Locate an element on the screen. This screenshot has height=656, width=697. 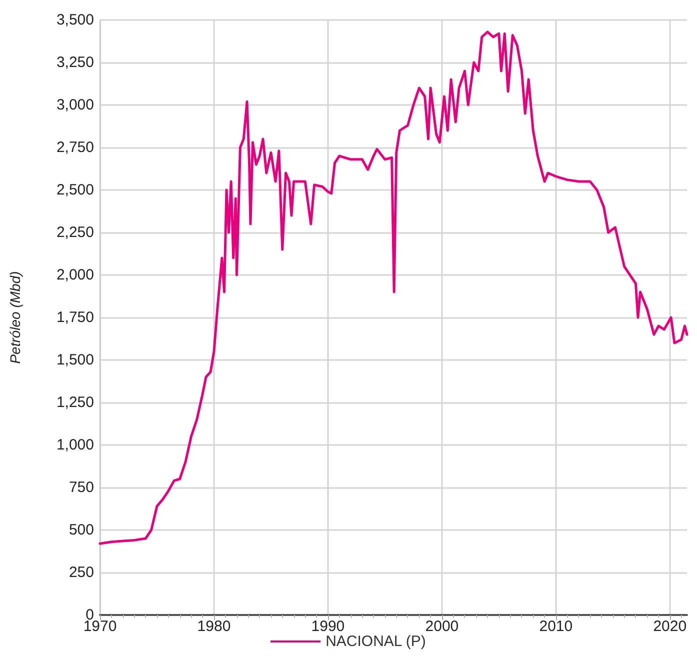
y-tick-label: 2,250 is located at coordinates (75, 232).